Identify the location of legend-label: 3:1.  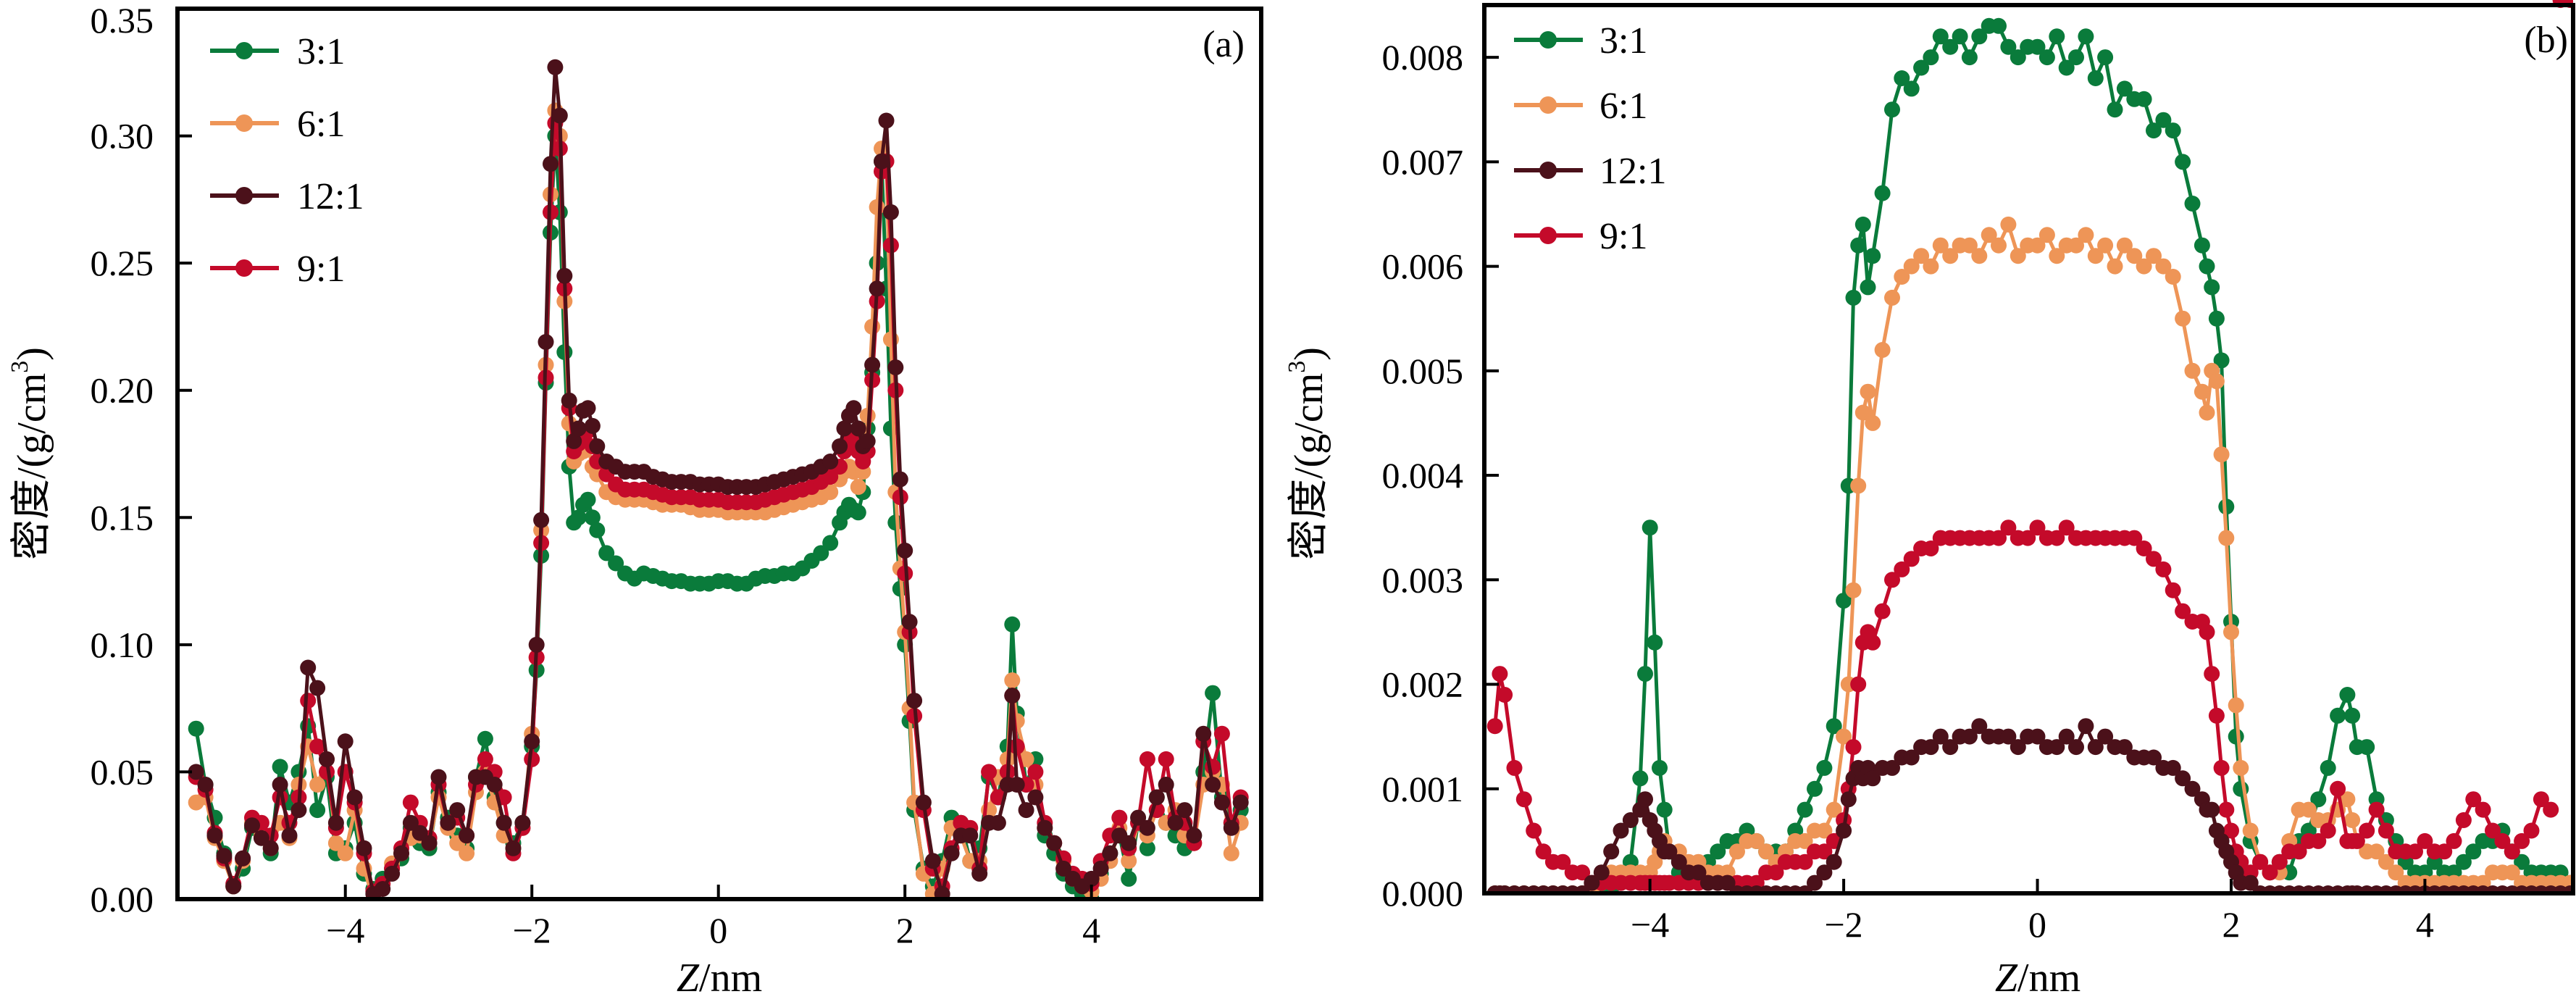
(321, 51).